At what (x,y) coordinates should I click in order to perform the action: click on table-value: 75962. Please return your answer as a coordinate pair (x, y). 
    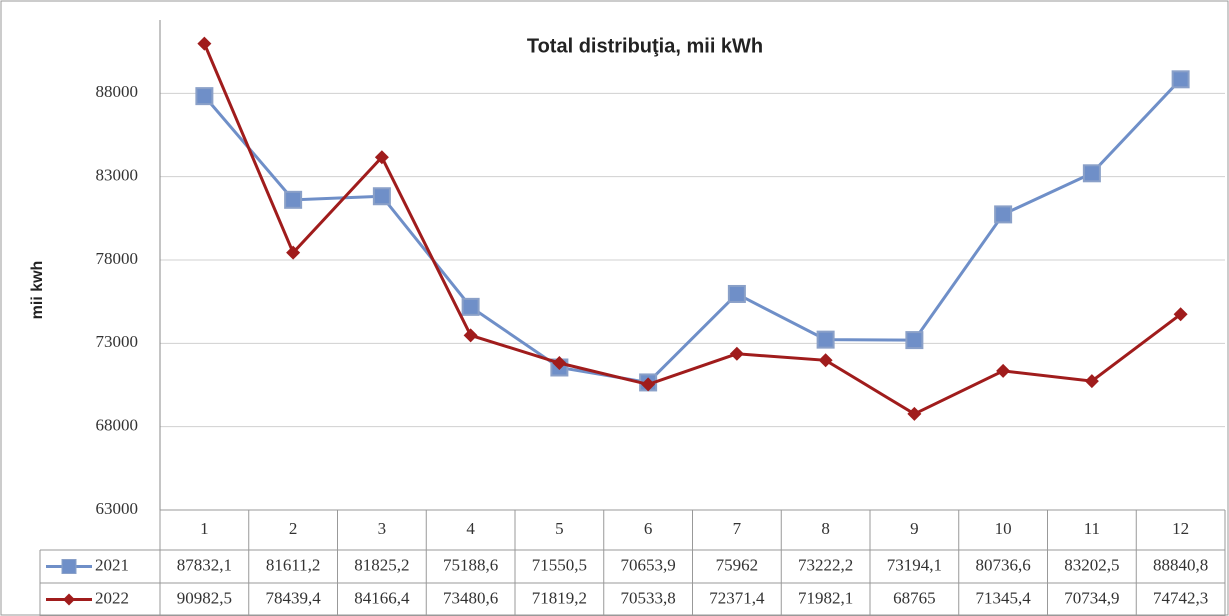
    Looking at the image, I should click on (737, 564).